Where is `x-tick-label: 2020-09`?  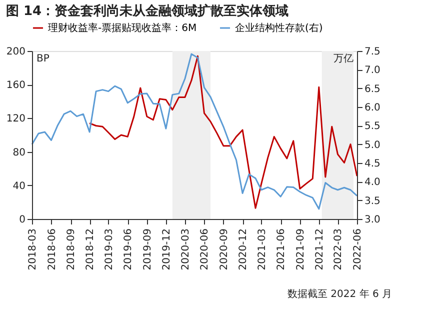
x-tick-label: 2020-09 is located at coordinates (224, 249).